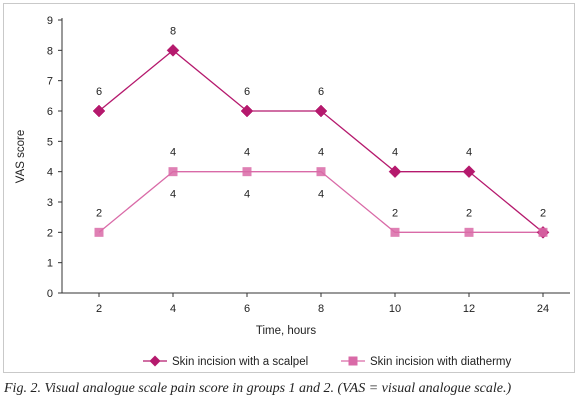 This screenshot has width=580, height=411. What do you see at coordinates (50, 51) in the screenshot?
I see `y-tick-label: 8` at bounding box center [50, 51].